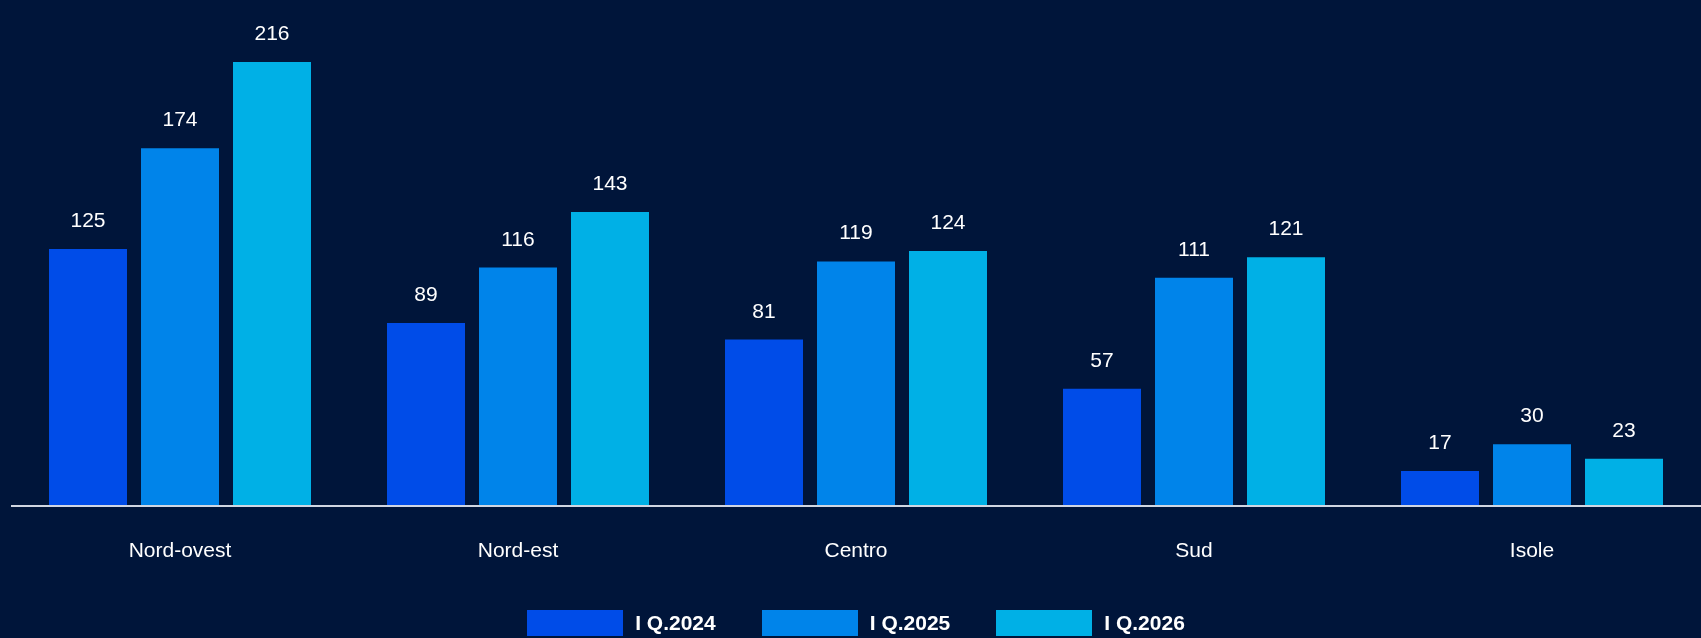 The image size is (1701, 638). What do you see at coordinates (1440, 442) in the screenshot?
I see `data-label: 17` at bounding box center [1440, 442].